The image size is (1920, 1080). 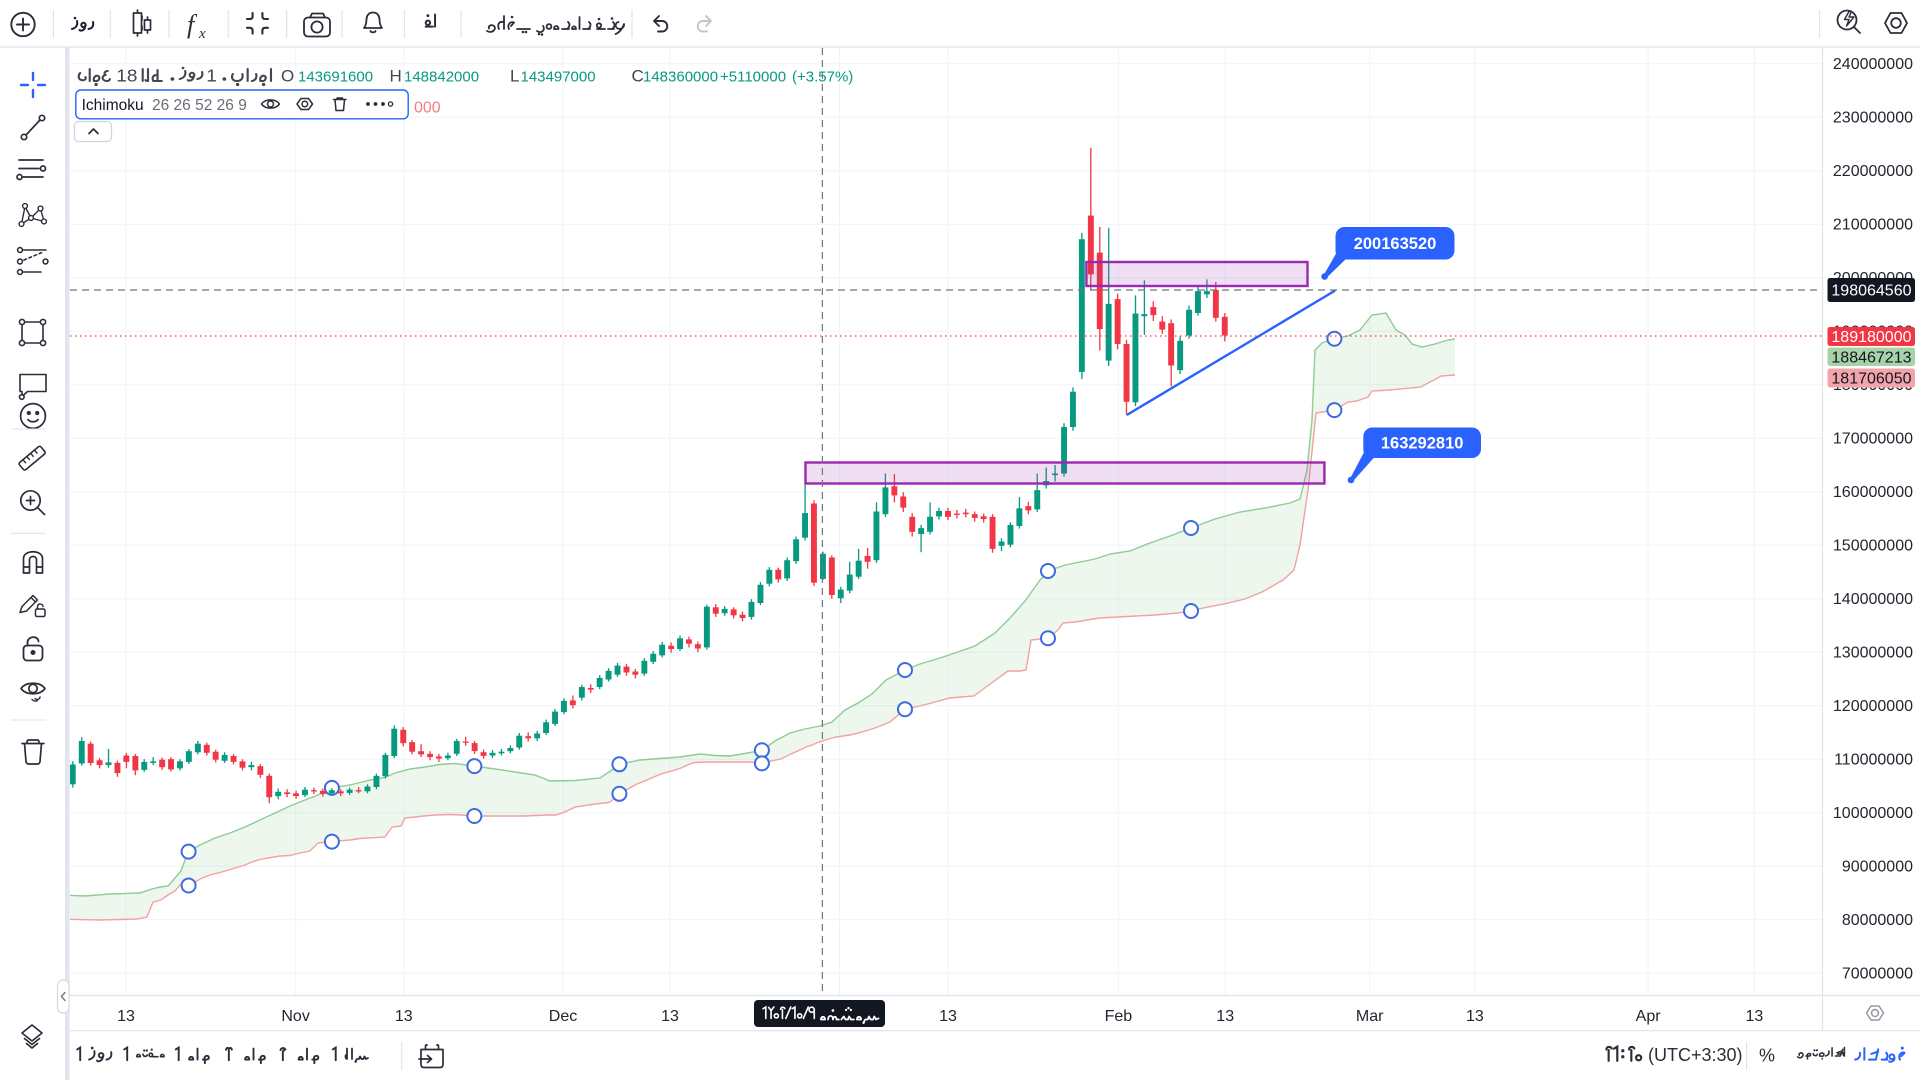 What do you see at coordinates (1877, 974) in the screenshot?
I see `svg-text: 70000000` at bounding box center [1877, 974].